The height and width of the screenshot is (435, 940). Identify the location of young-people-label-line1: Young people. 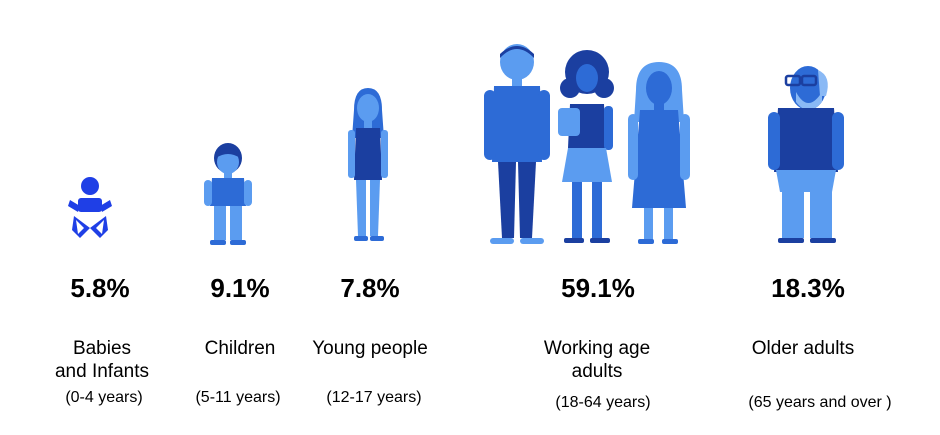
(370, 348).